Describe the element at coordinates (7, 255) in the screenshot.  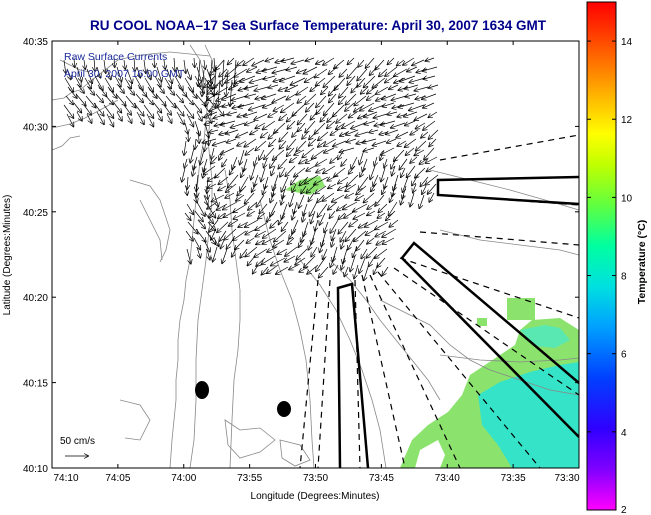
I see `y-axis-label: Latitude (Degrees:Minutes)` at that location.